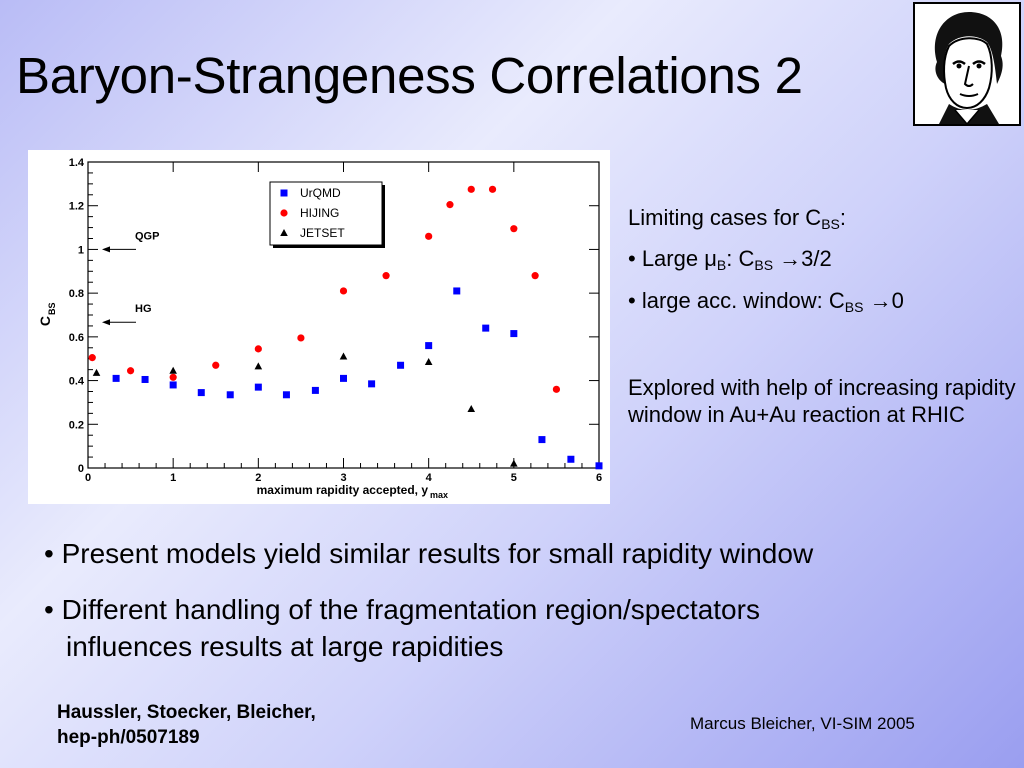  Describe the element at coordinates (343, 478) in the screenshot. I see `x-tick-label: 3` at that location.